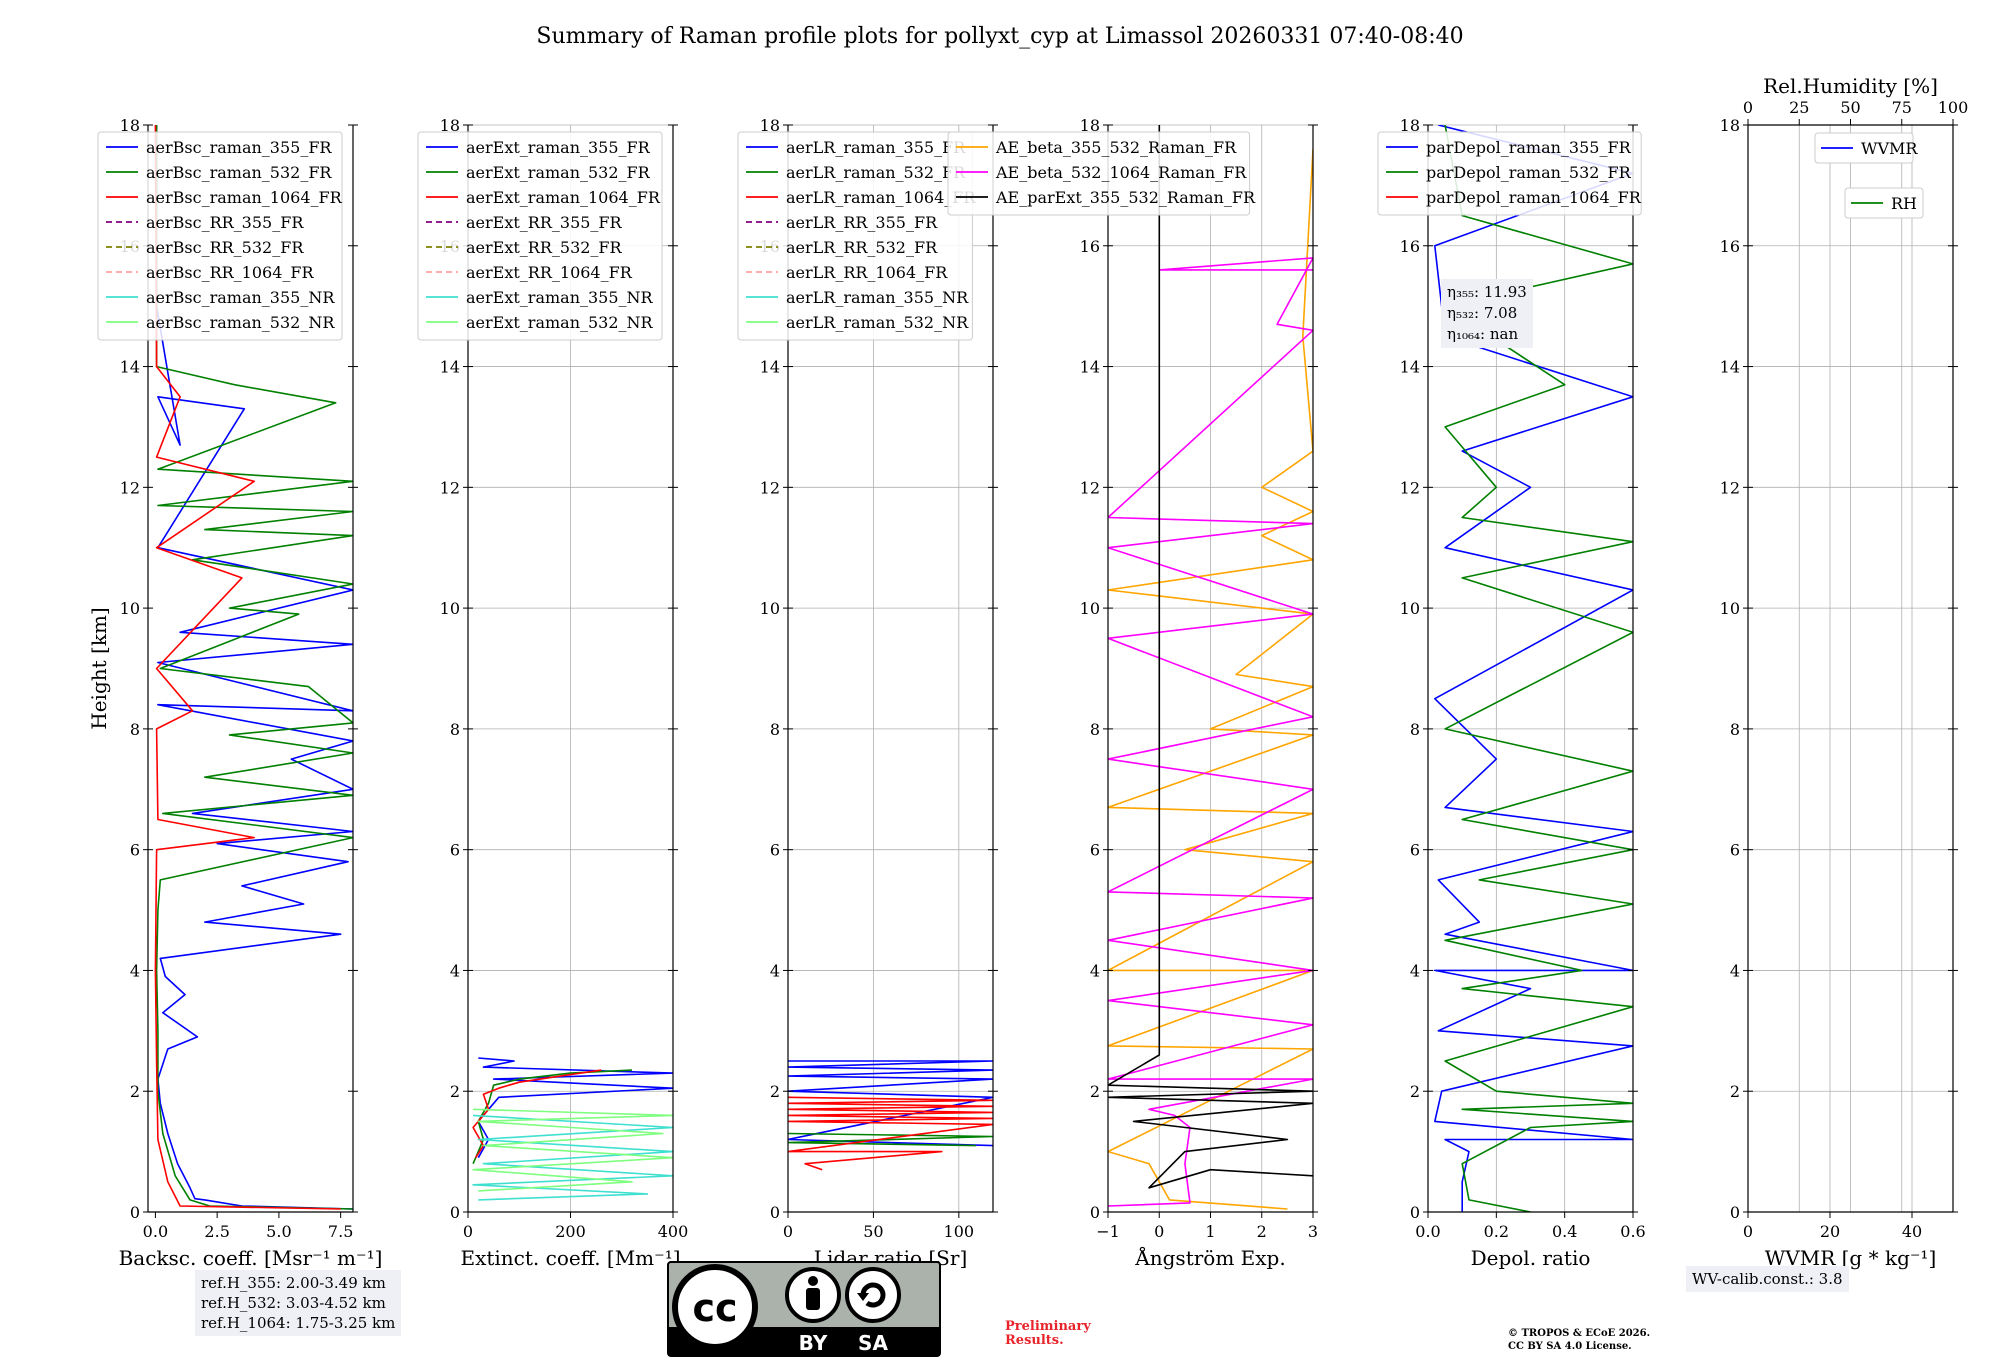  What do you see at coordinates (673, 1231) in the screenshot?
I see `x-tick-label: 400` at bounding box center [673, 1231].